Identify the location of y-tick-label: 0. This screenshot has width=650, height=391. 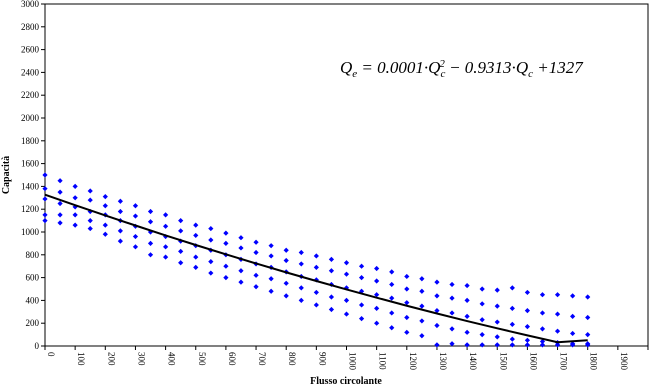
(37, 346).